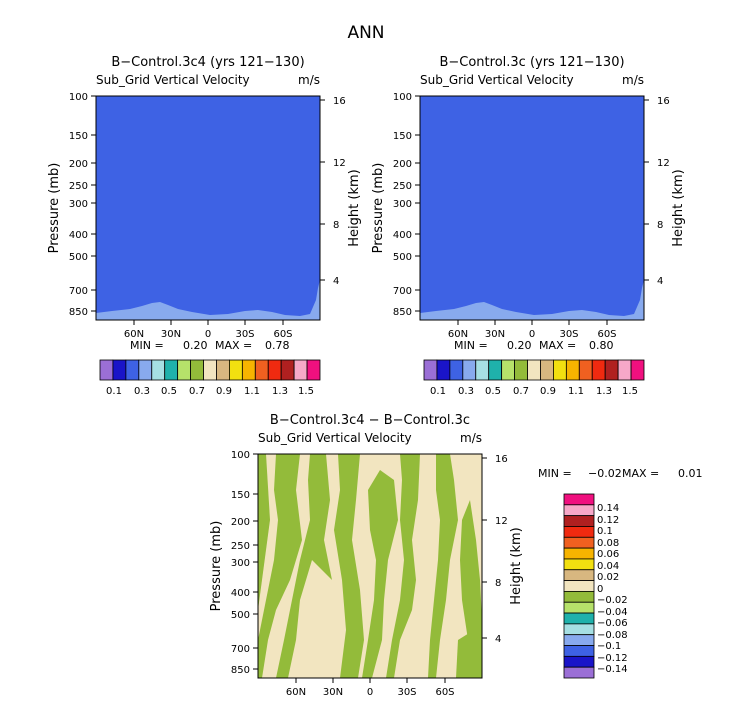  Describe the element at coordinates (444, 692) in the screenshot. I see `x-tick-label: 60S` at that location.